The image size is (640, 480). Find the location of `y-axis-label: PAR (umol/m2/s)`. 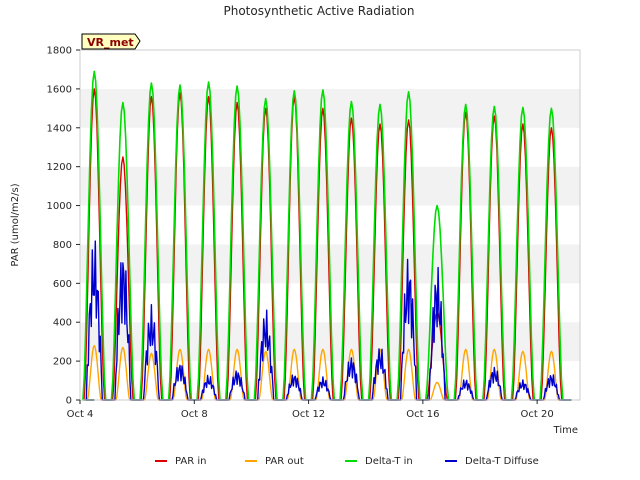

y-axis-label: PAR (umol/m2/s) is located at coordinates (15, 224).